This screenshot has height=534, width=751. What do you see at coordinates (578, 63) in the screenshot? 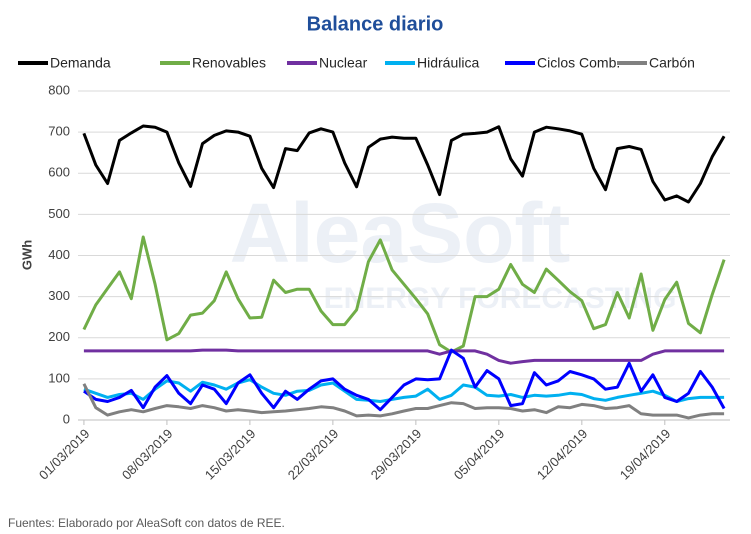
I see `legend-label: Ciclos Comb.` at bounding box center [578, 63].